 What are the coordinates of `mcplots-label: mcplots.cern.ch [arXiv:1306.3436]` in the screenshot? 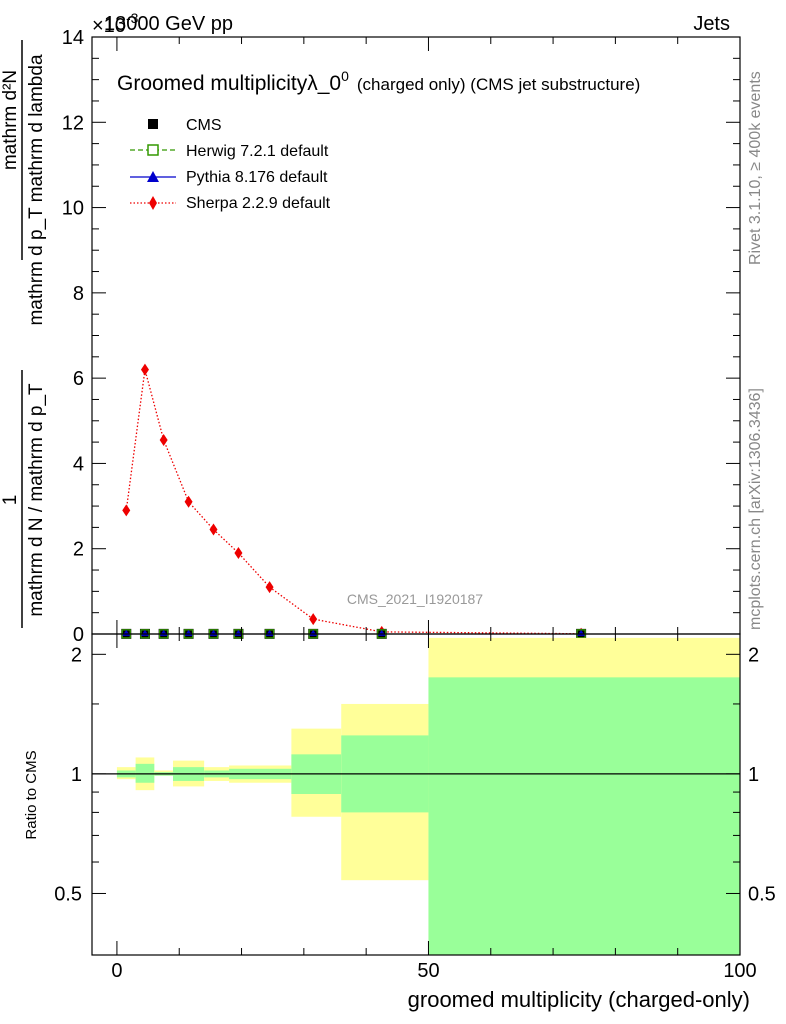 It's located at (755, 509).